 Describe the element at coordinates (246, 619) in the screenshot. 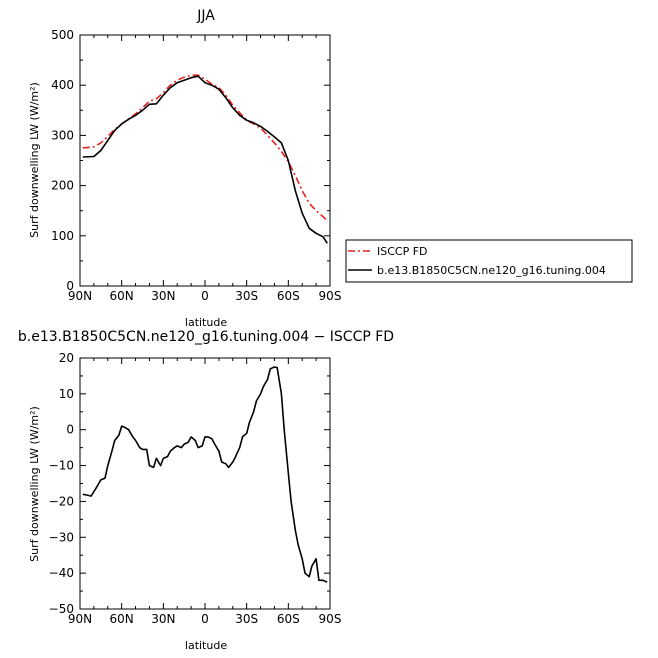

I see `bottom-x-tick-label: 30S` at that location.